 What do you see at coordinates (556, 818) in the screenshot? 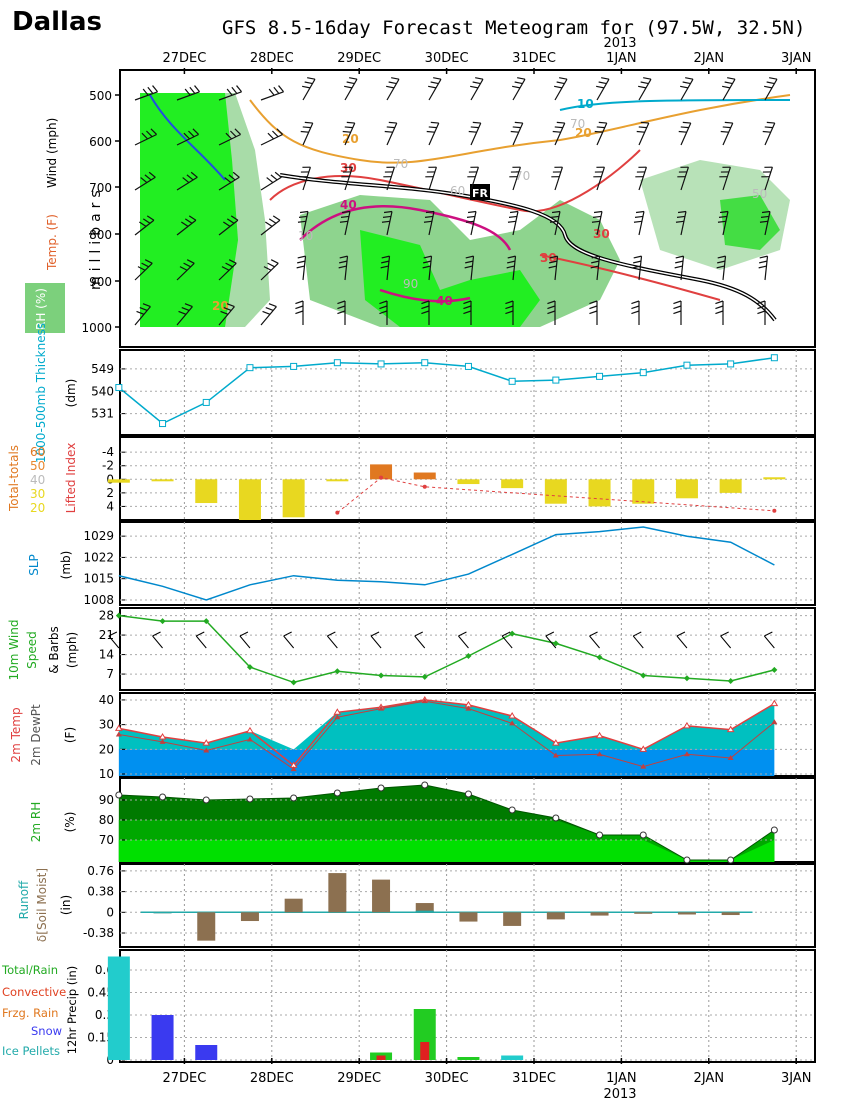
I see `rh-point` at bounding box center [556, 818].